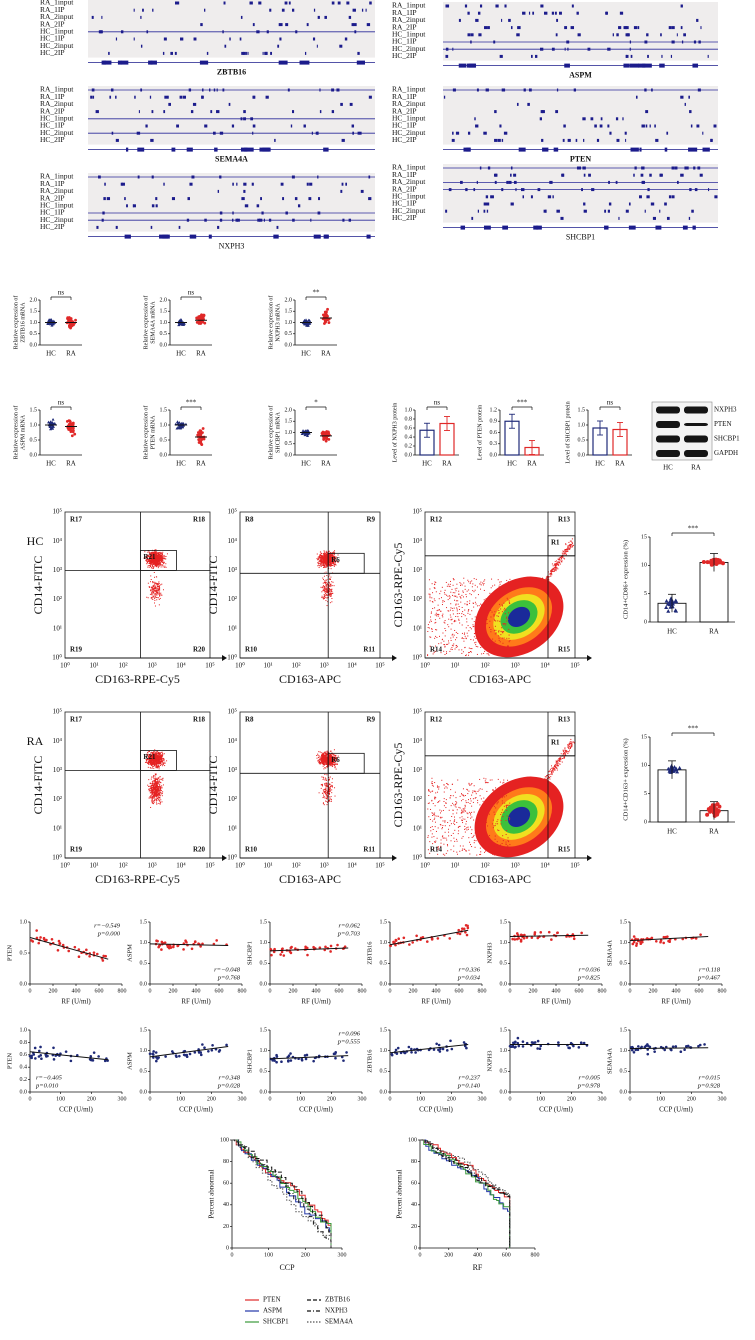 This screenshot has height=1340, width=755. Describe the element at coordinates (725, 410) in the screenshot. I see `band-label: NXPH3` at that location.